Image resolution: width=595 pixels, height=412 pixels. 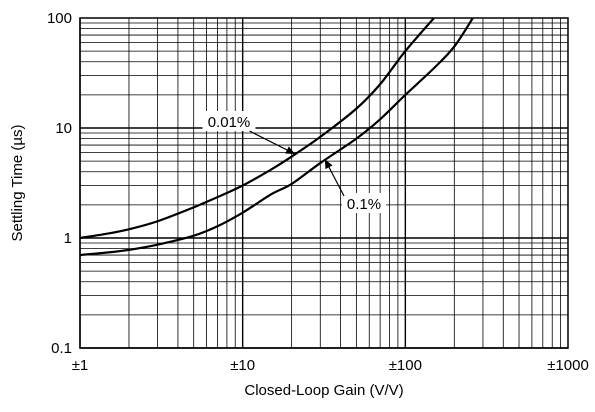 I want to click on x-tick-label: ±10, so click(x=242, y=365).